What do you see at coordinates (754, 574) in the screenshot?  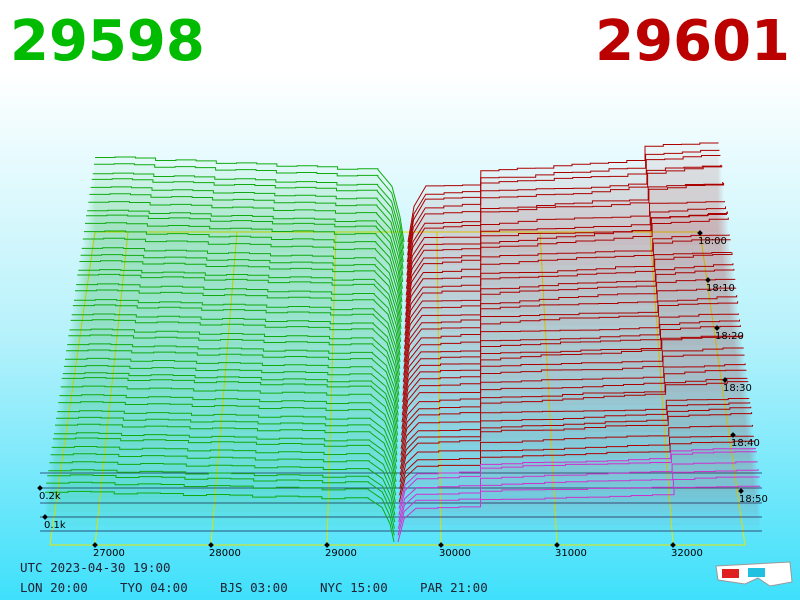 I see `glasses-icon` at bounding box center [754, 574].